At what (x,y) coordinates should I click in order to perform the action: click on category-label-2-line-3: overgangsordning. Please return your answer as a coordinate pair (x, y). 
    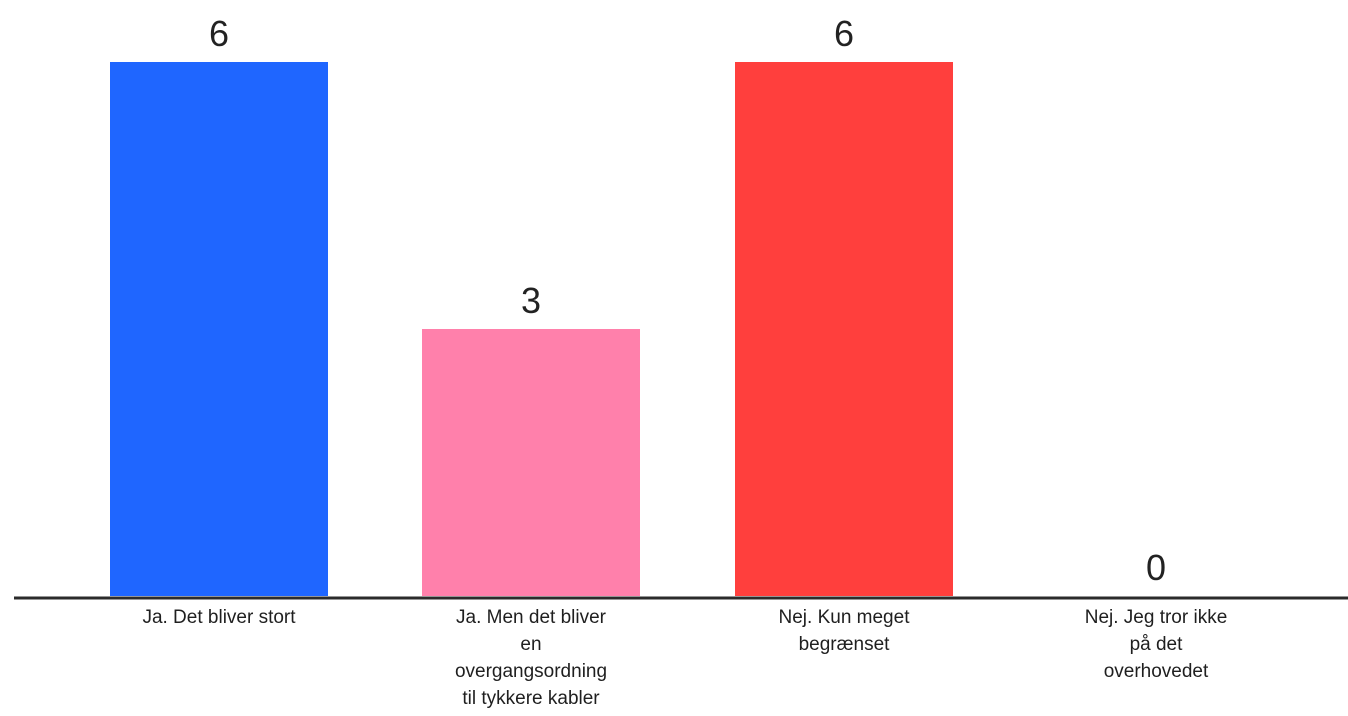
    Looking at the image, I should click on (531, 671).